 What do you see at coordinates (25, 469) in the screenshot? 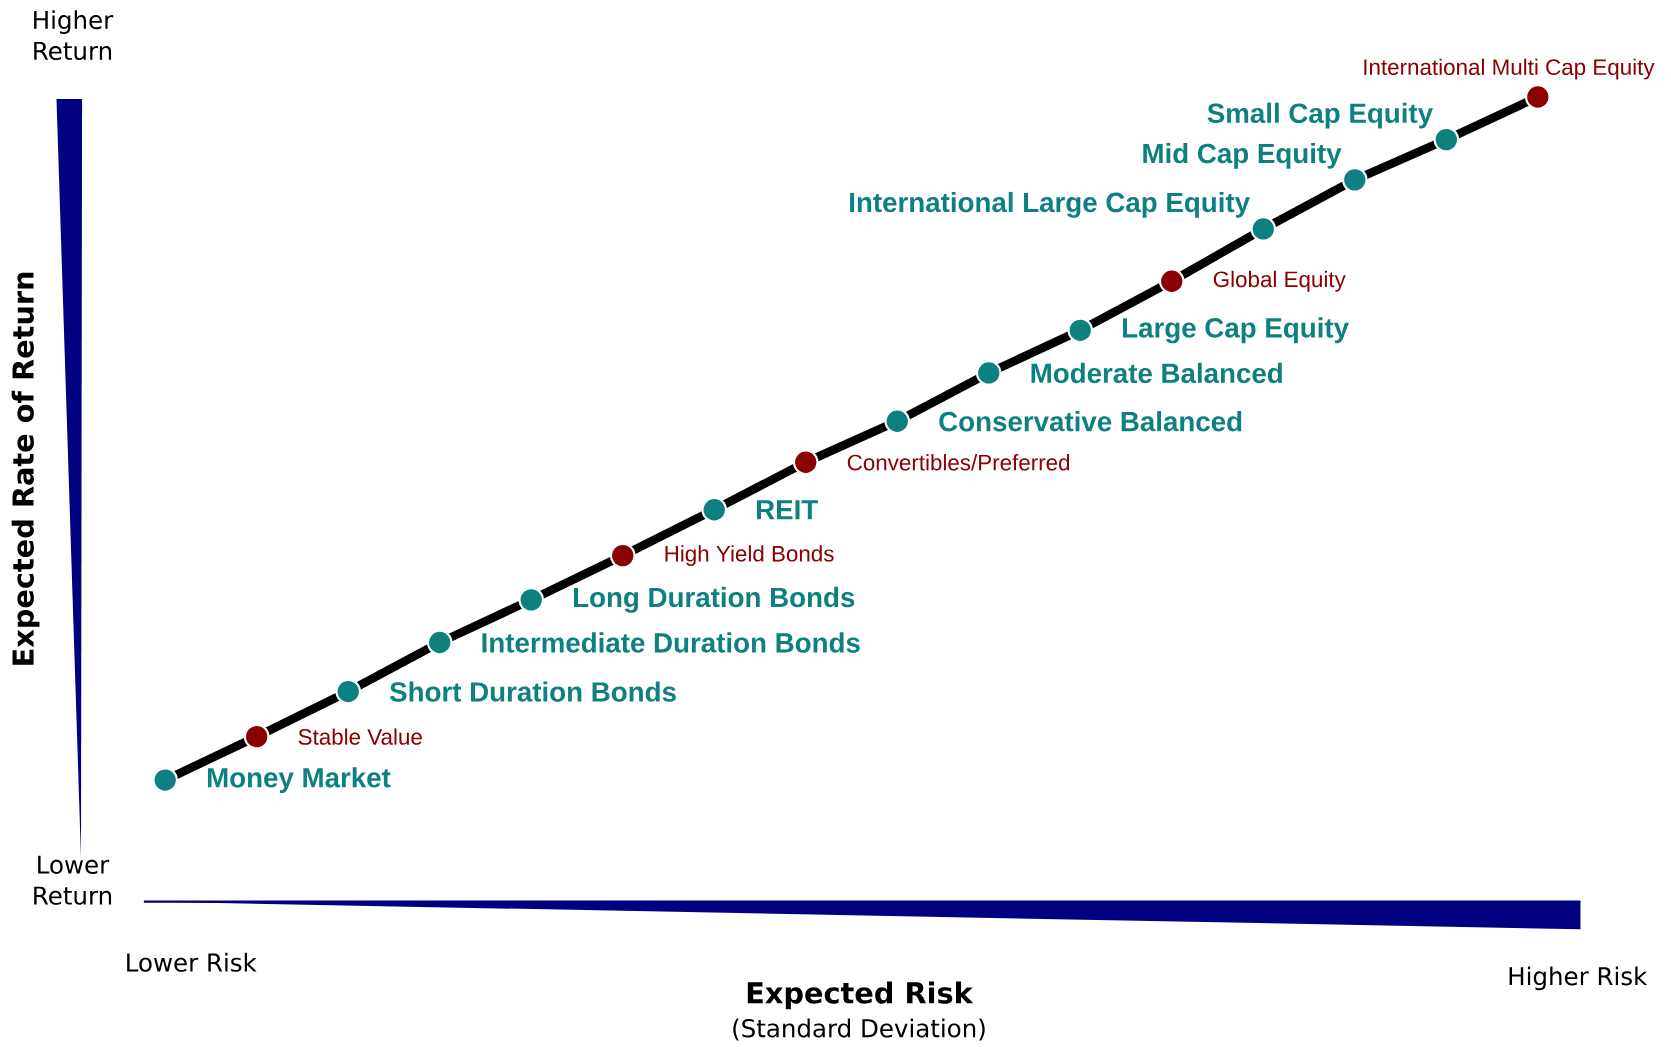
I see `y-axis-title: Expected Rate of Return` at bounding box center [25, 469].